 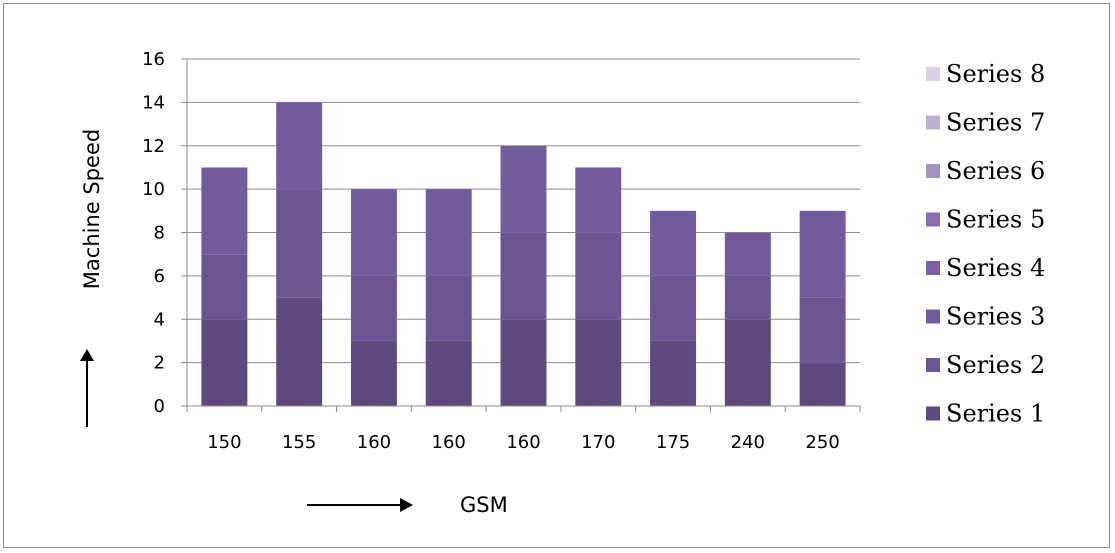 I want to click on y-axis-arrow, so click(x=87, y=388).